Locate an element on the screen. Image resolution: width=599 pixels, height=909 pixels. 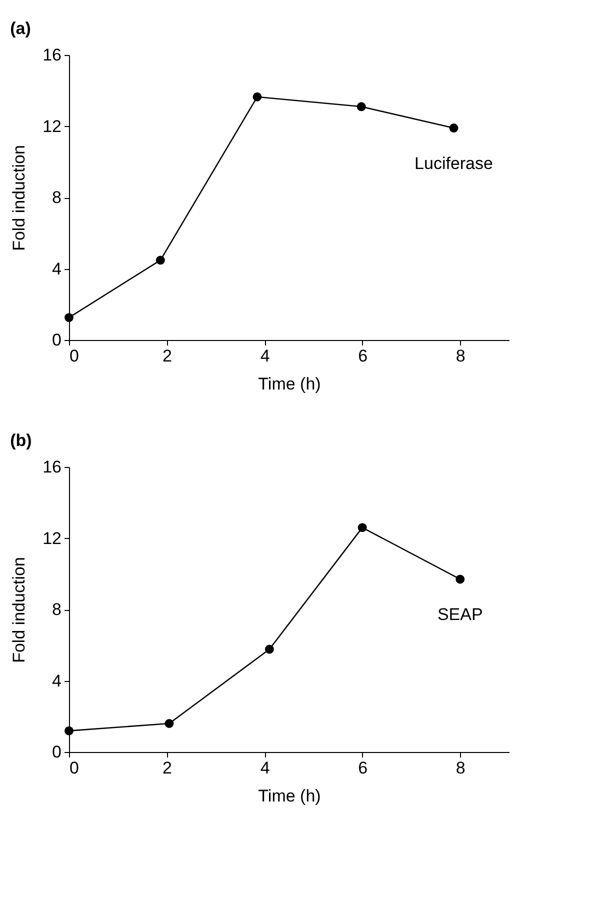
chart-title: (b) is located at coordinates (21, 440).